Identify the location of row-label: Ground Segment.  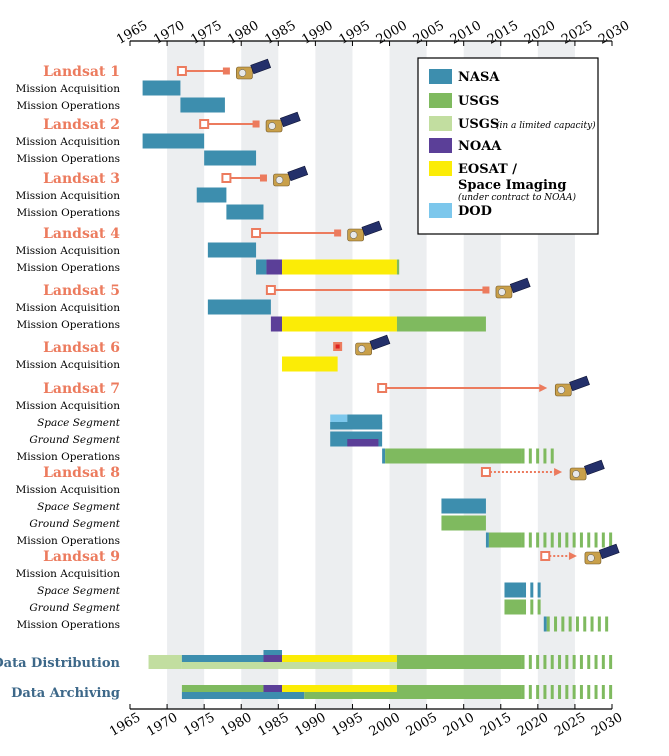
(74, 608).